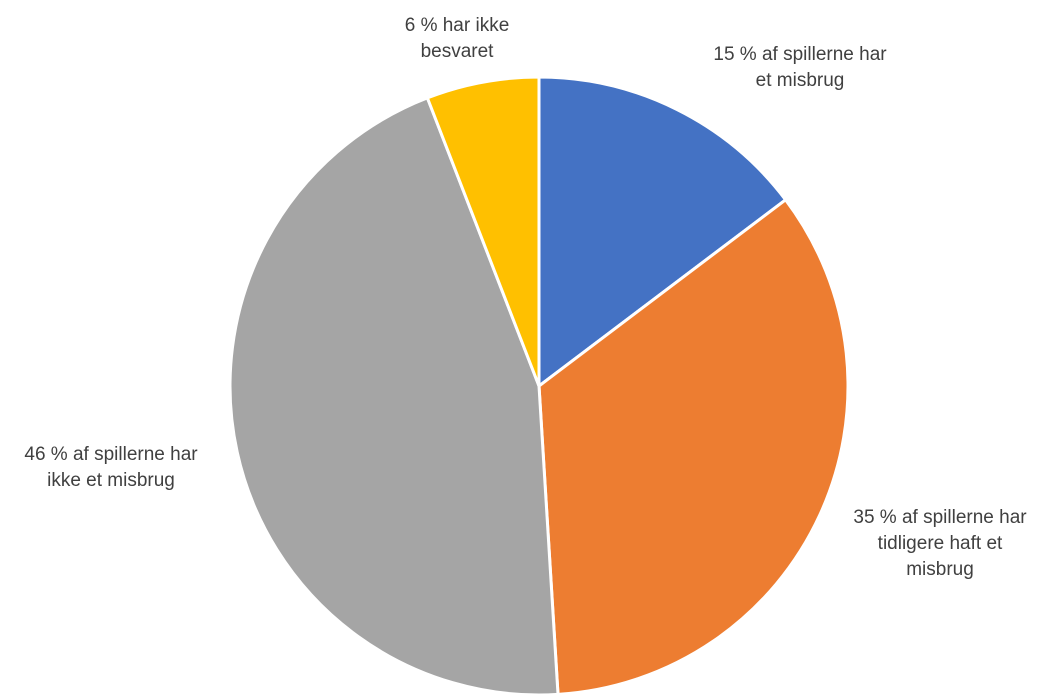 This screenshot has height=695, width=1051. Describe the element at coordinates (111, 454) in the screenshot. I see `pie-slice-label-line: 46 % af spillerne har` at that location.